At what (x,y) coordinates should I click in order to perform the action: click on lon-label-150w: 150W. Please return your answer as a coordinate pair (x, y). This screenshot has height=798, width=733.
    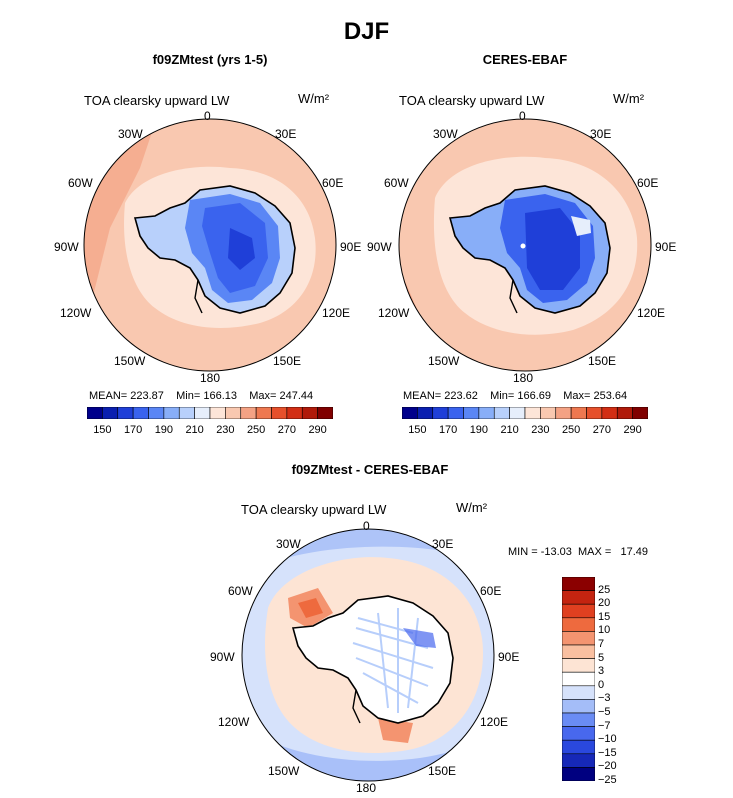
    Looking at the image, I should click on (444, 361).